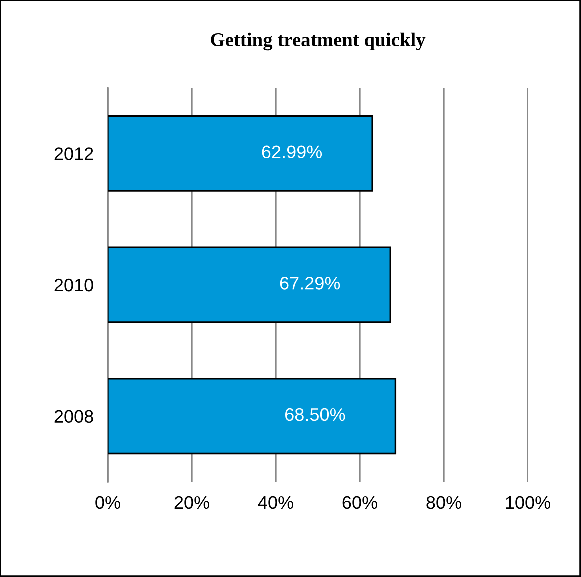 This screenshot has width=581, height=577. I want to click on x-tick-label: 60%, so click(360, 503).